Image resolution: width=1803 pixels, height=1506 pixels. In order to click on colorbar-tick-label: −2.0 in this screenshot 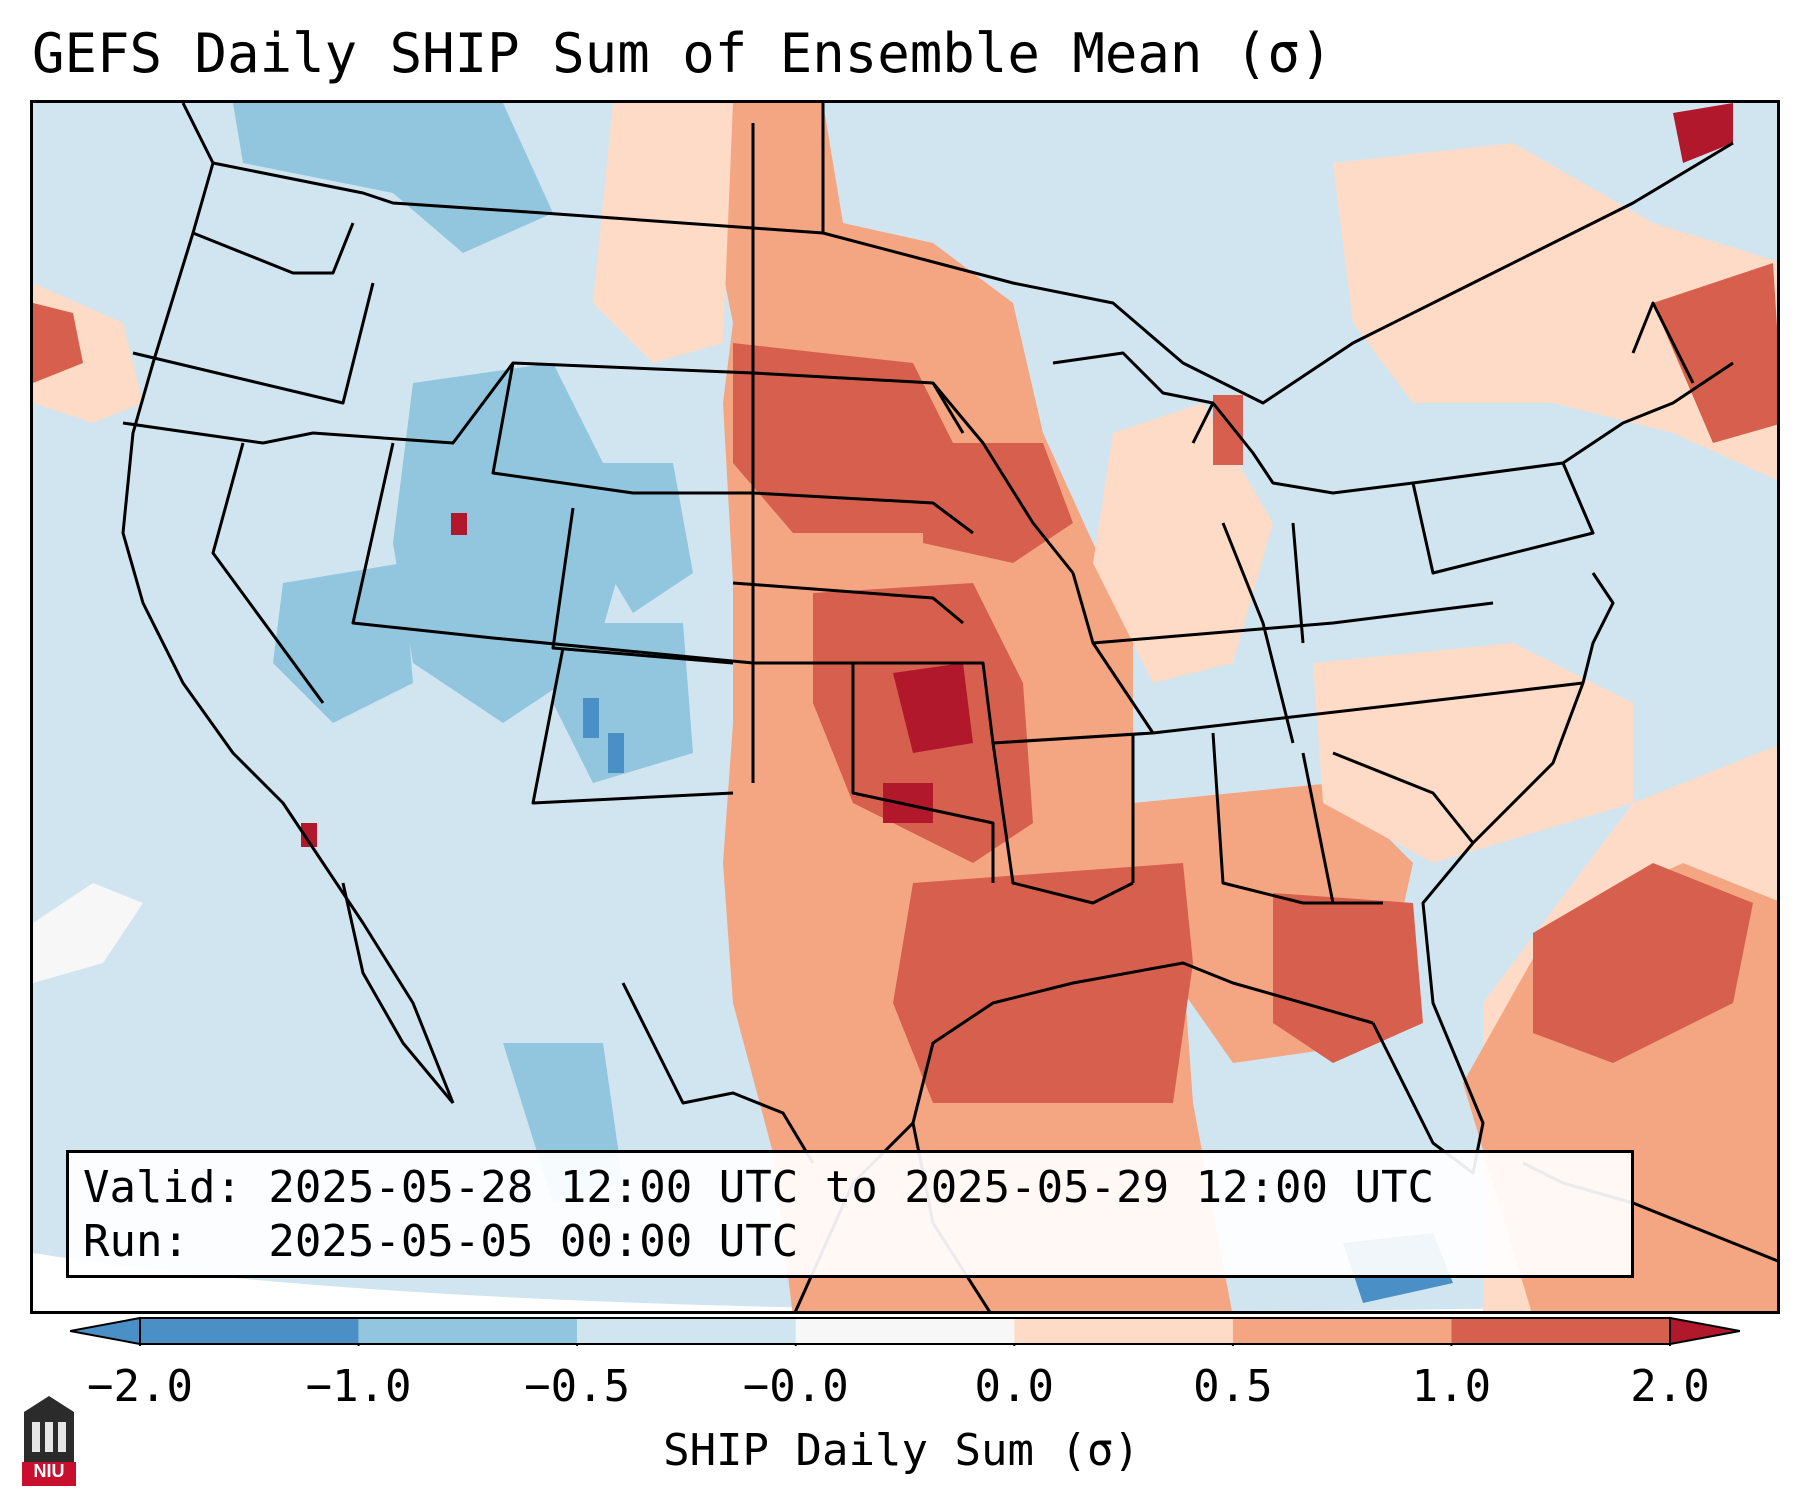, I will do `click(140, 1386)`.